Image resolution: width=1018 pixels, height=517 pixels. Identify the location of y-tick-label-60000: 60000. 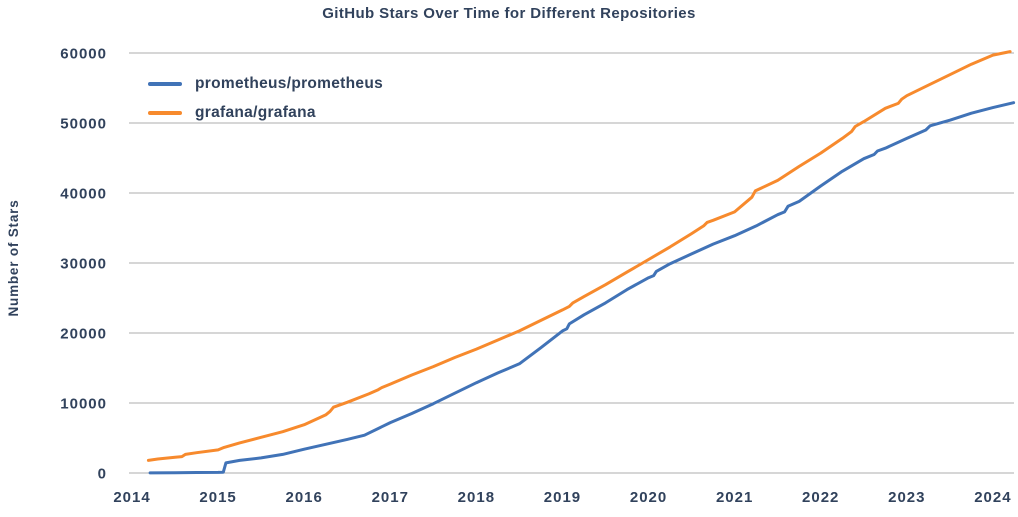
(83, 54).